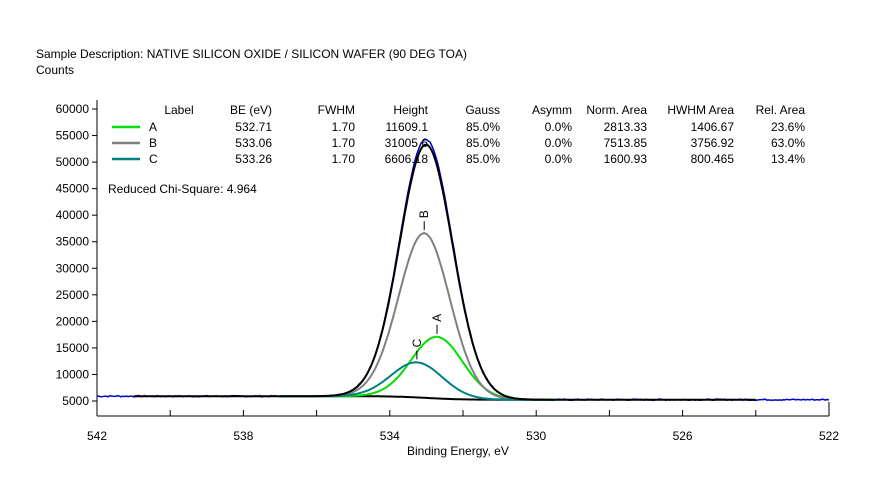  I want to click on table-header: Height, so click(410, 110).